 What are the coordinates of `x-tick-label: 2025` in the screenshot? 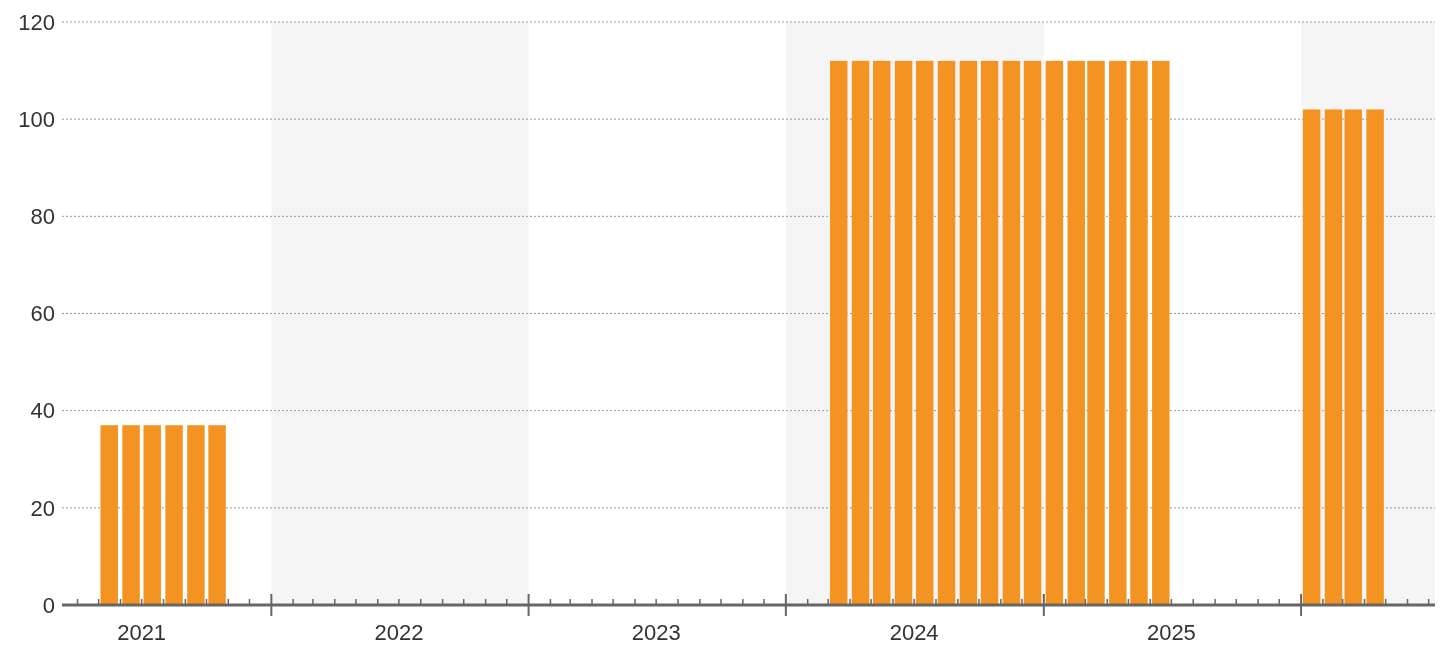 It's located at (1171, 632).